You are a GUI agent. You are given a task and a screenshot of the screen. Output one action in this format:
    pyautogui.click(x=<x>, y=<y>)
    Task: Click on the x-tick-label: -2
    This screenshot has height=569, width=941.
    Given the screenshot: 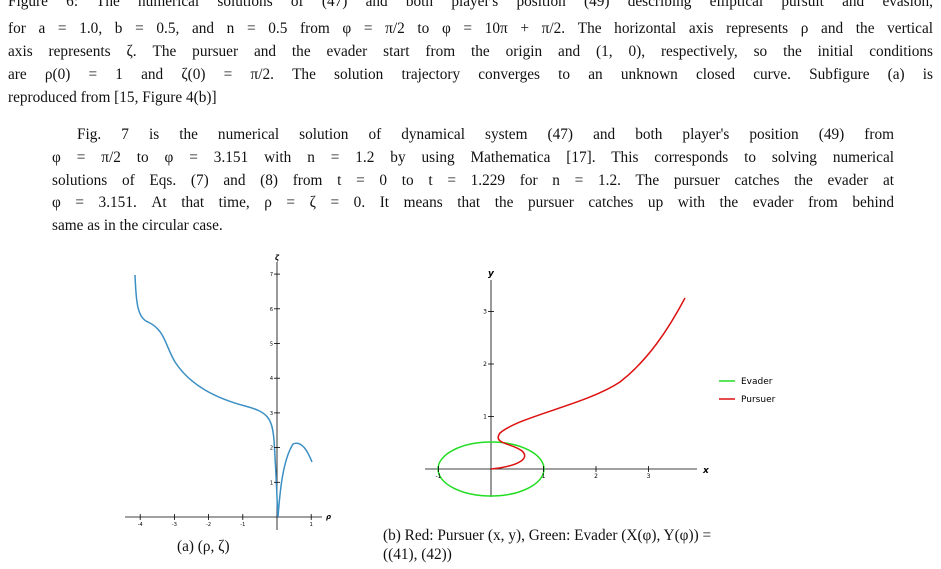 What is the action you would take?
    pyautogui.click(x=208, y=525)
    